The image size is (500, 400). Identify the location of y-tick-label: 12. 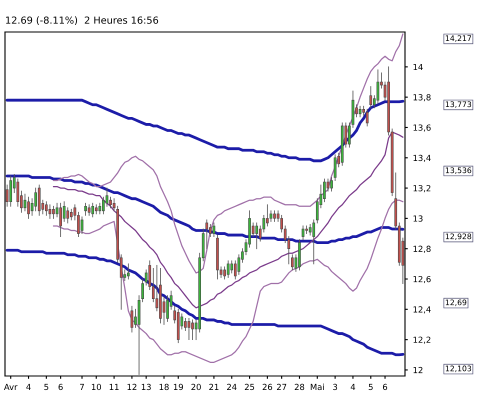
(418, 370).